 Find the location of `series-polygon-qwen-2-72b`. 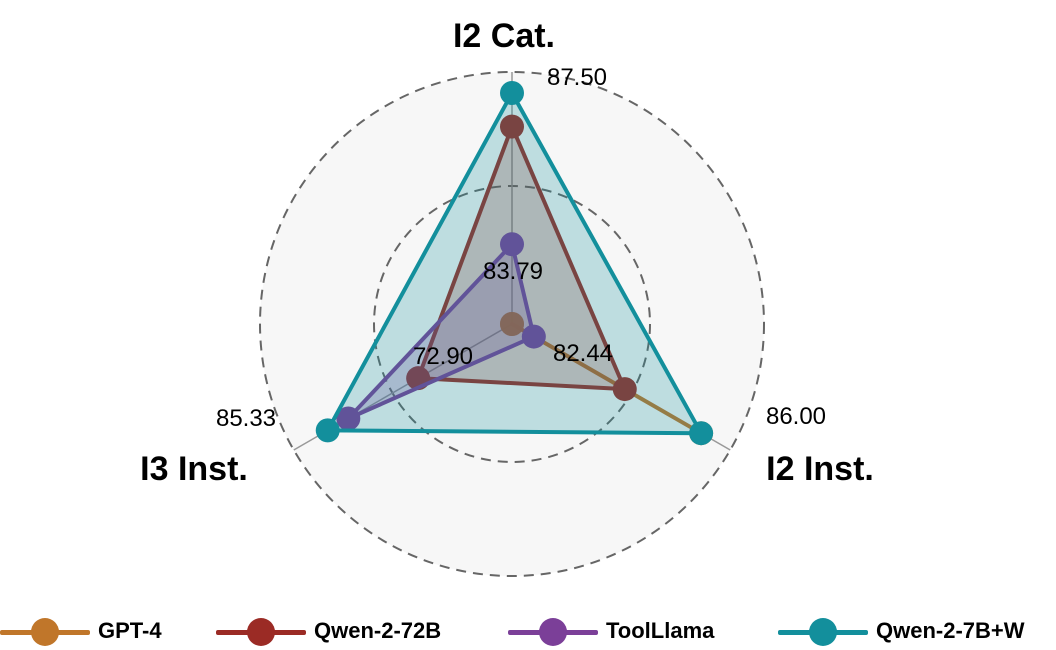

series-polygon-qwen-2-72b is located at coordinates (521, 258).